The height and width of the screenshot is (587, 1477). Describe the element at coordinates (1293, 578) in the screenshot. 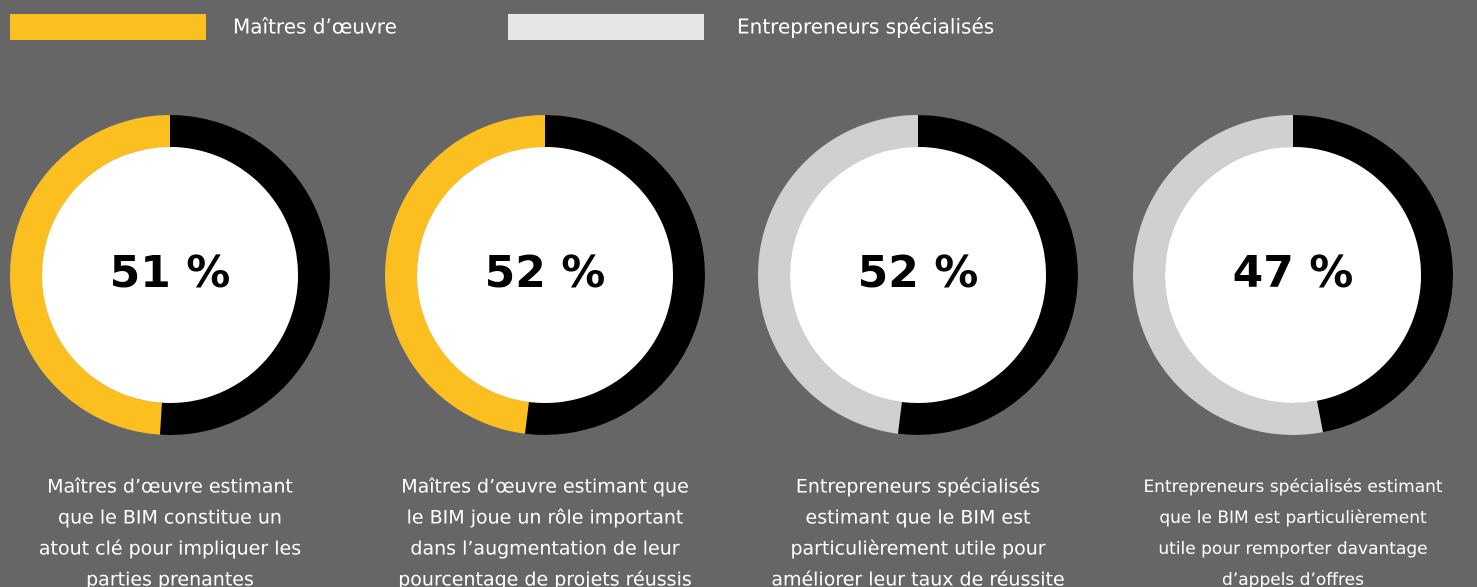

I see `caption-line: d’appels d’offres` at that location.